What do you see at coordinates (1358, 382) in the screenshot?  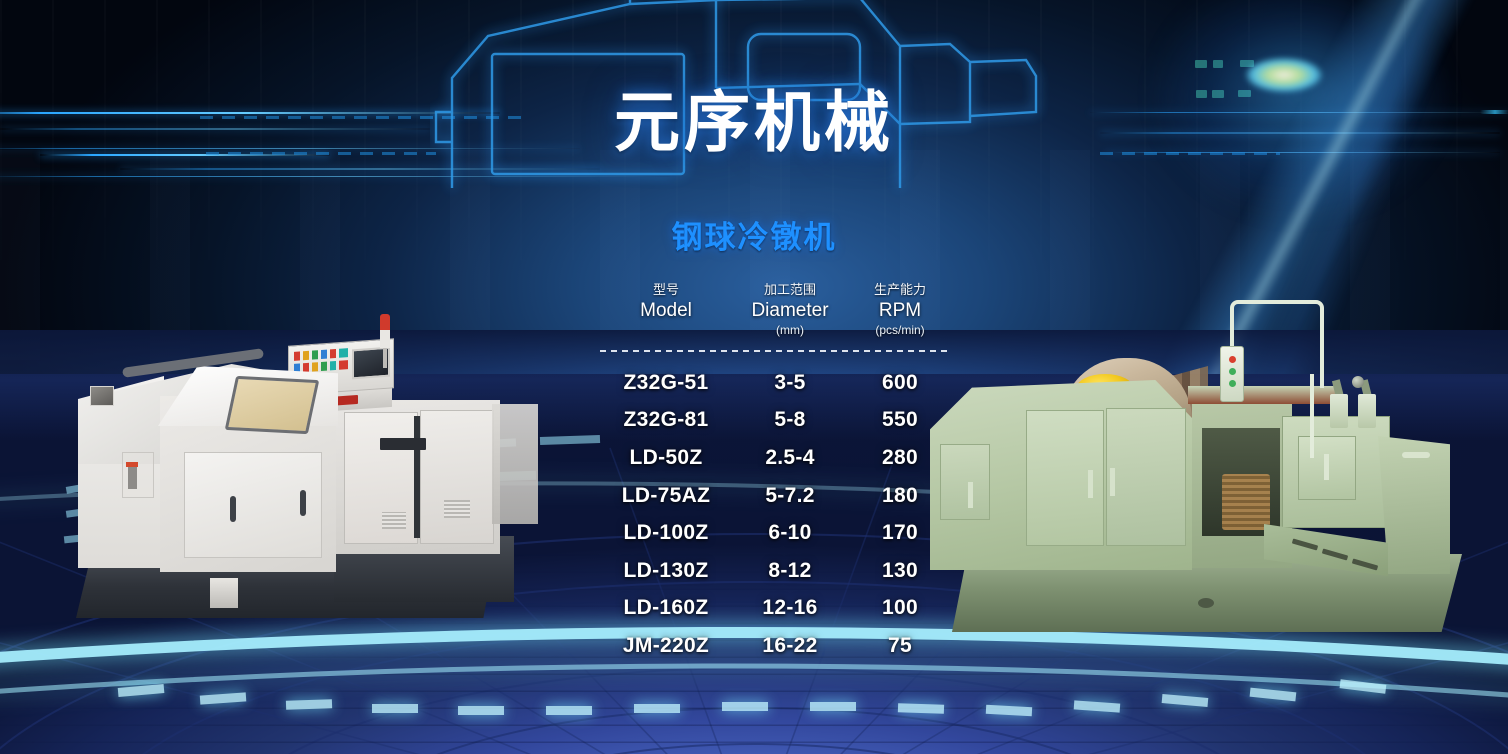 I see `machine-right-pendulum-weight` at bounding box center [1358, 382].